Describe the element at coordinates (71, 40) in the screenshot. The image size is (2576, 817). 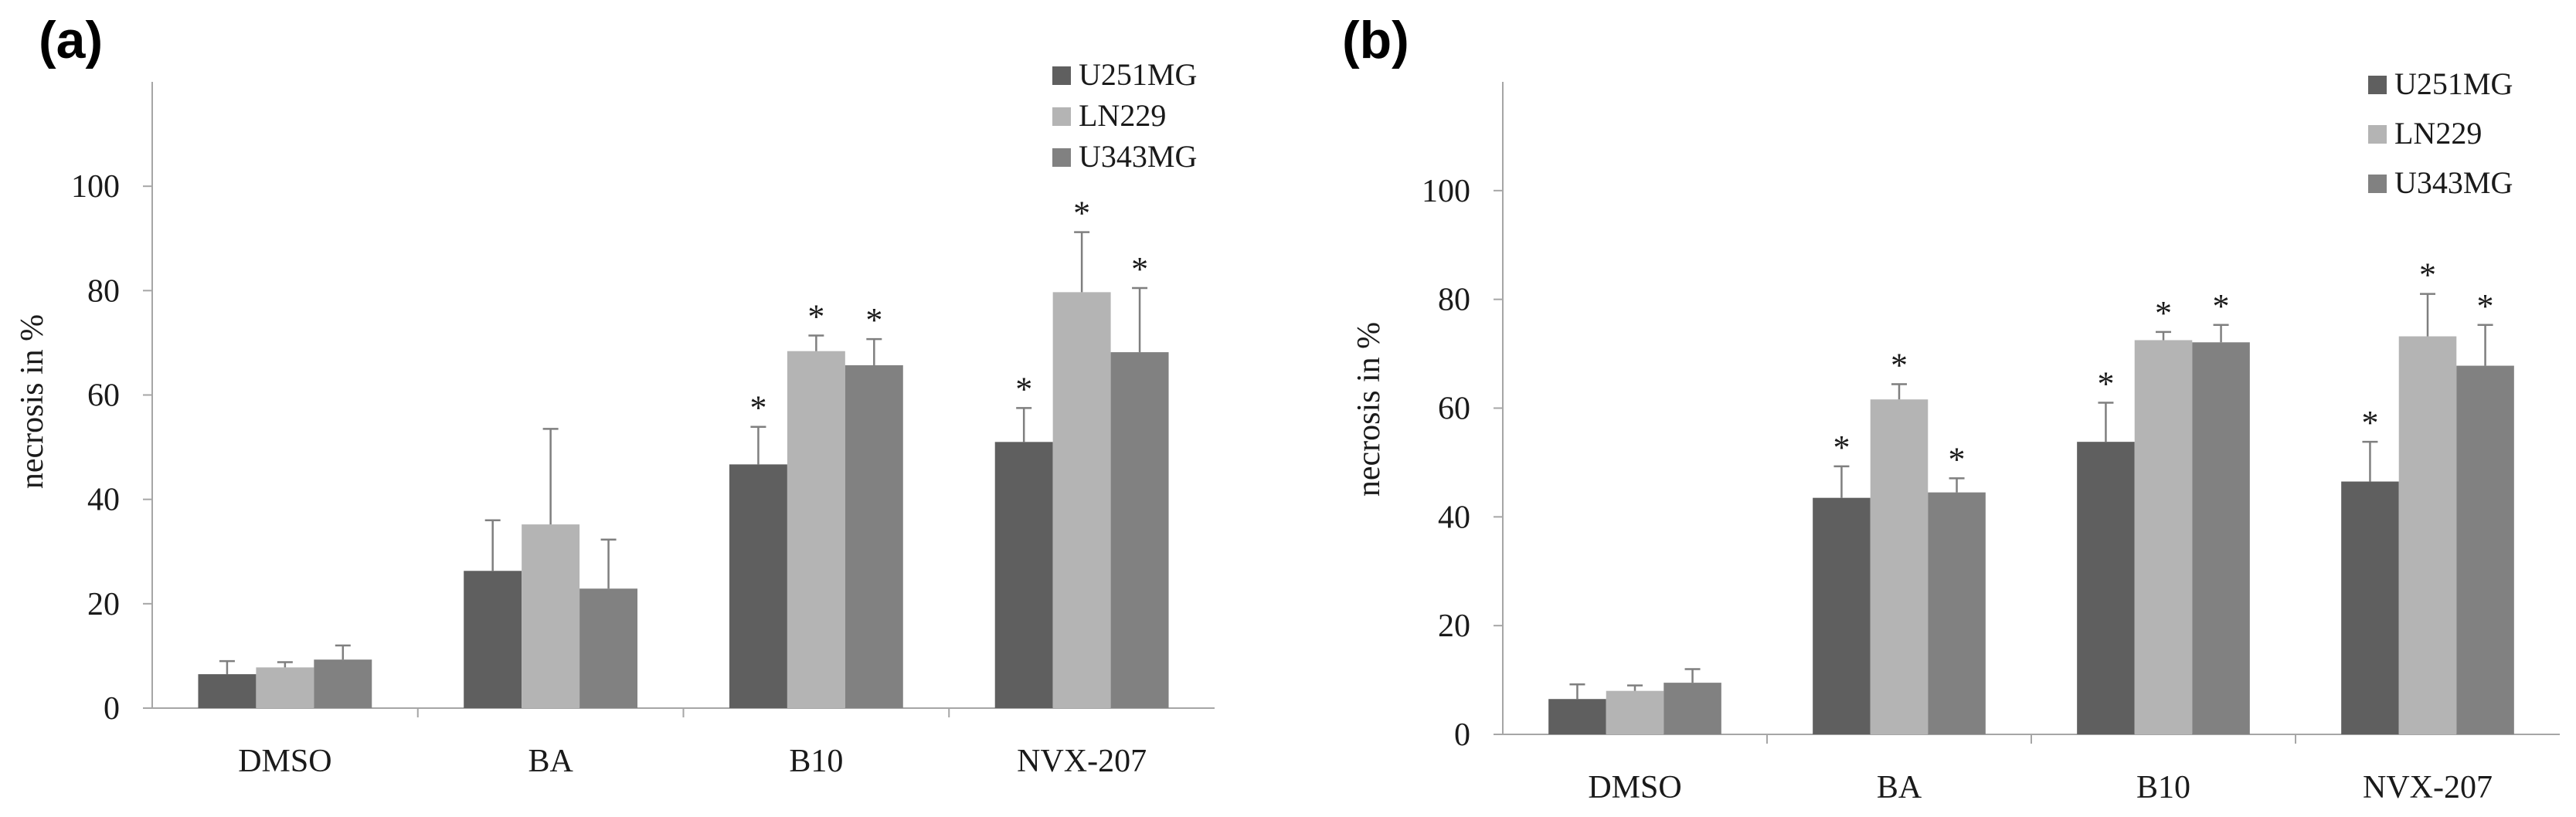
I see `panel-label: (a)` at that location.